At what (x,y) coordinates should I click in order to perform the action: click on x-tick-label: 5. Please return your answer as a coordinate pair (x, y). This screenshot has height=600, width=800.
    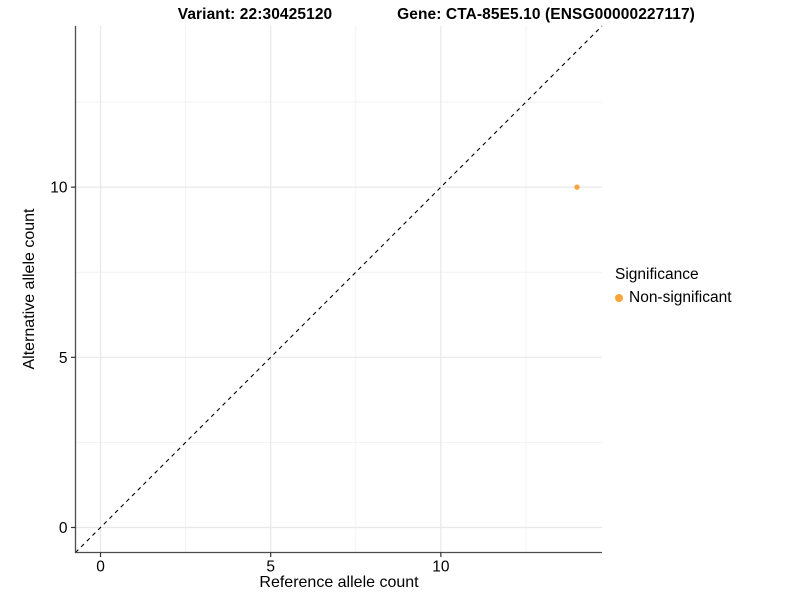
    Looking at the image, I should click on (270, 567).